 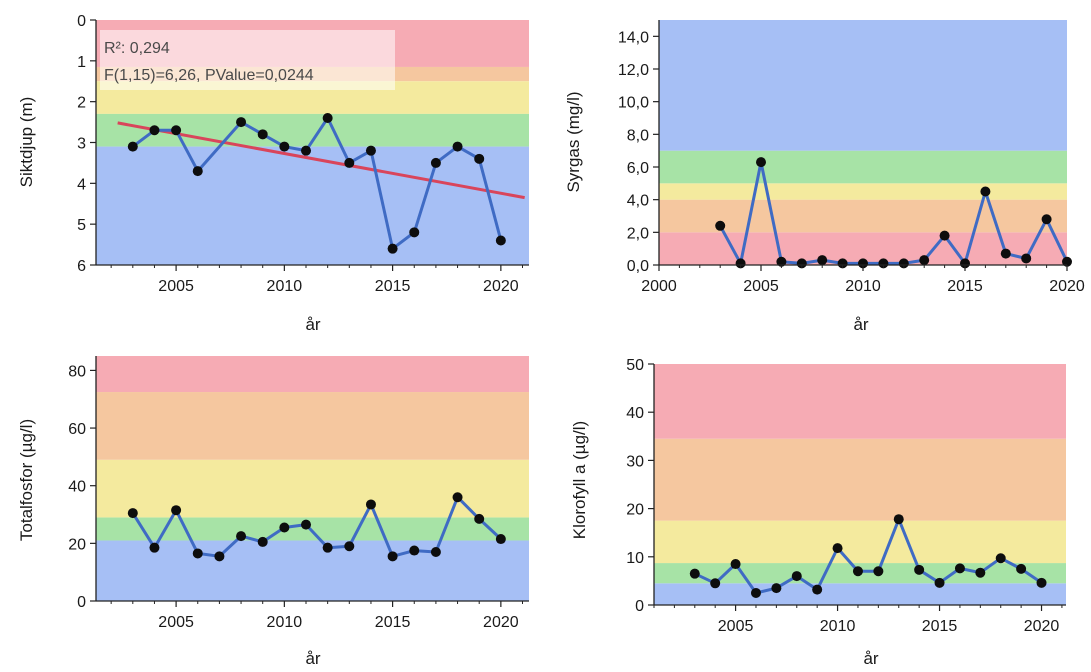 What do you see at coordinates (638, 266) in the screenshot?
I see `y-tick-label: 0,0` at bounding box center [638, 266].